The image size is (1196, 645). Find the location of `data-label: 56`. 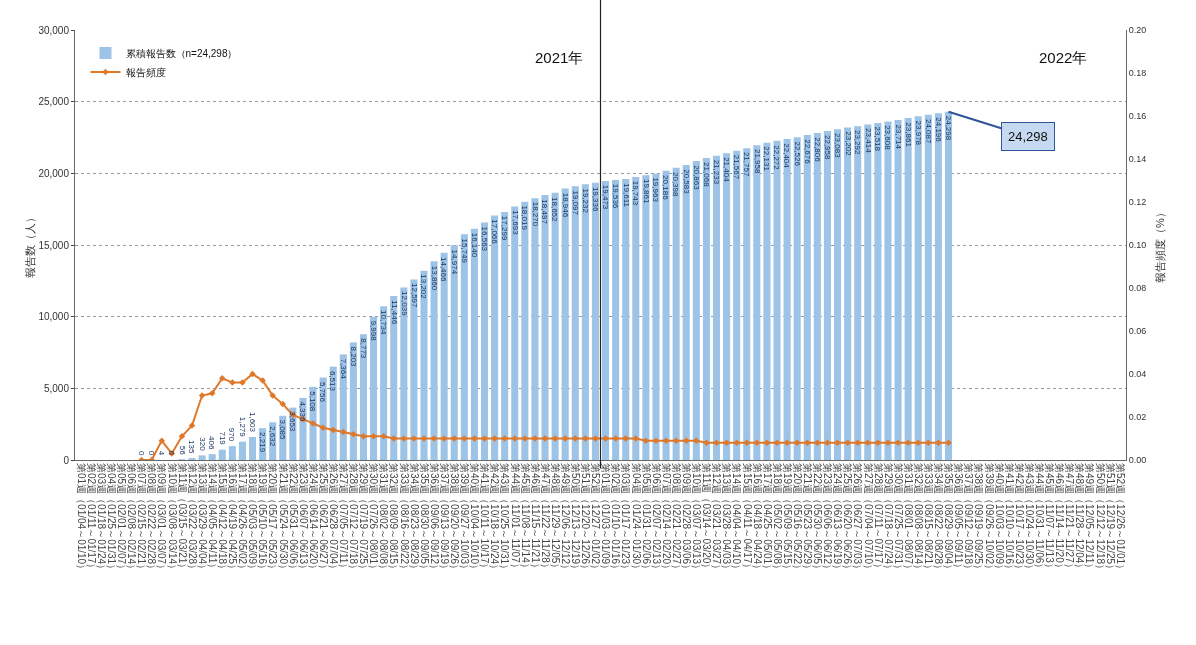

data-label: 56 is located at coordinates (182, 450).